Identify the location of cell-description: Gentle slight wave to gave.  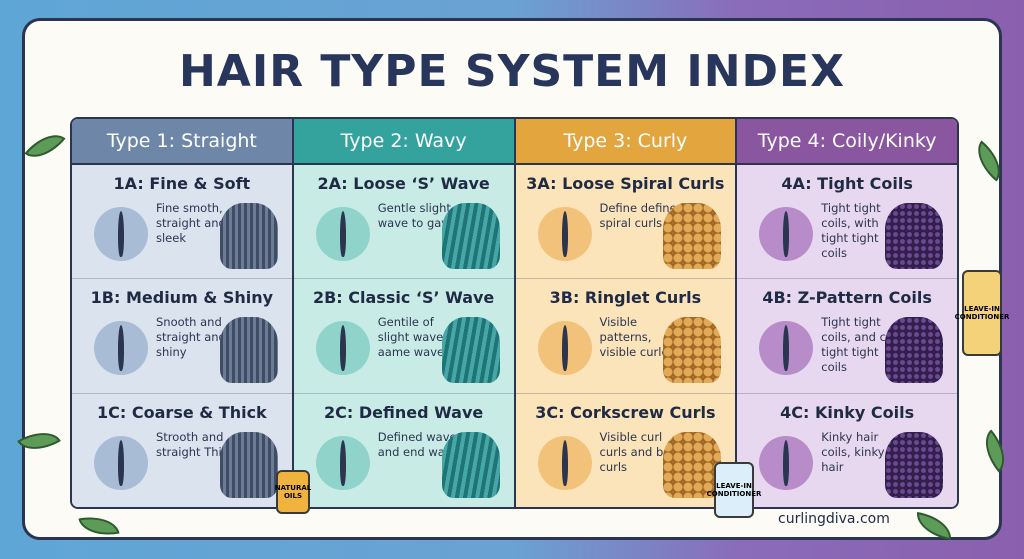
(416, 215).